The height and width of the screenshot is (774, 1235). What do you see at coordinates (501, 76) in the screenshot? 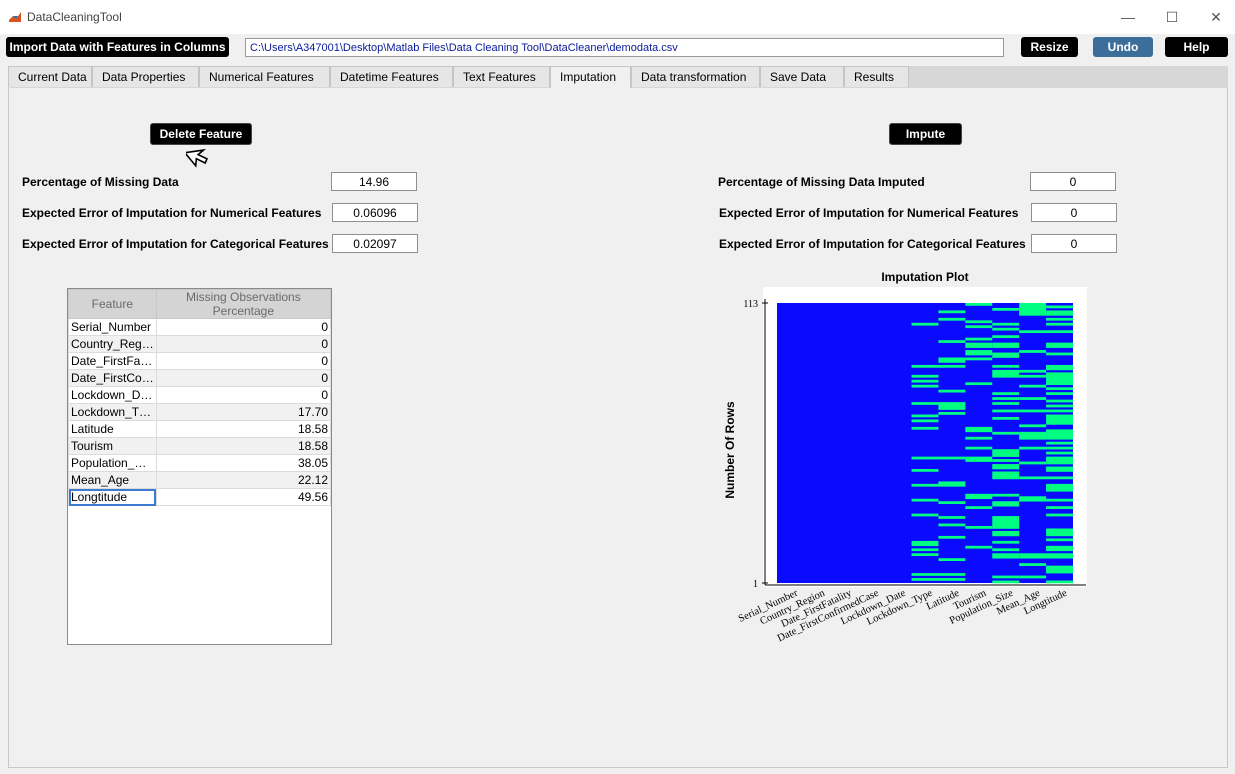
I see `tab-text-features: Text Features` at bounding box center [501, 76].